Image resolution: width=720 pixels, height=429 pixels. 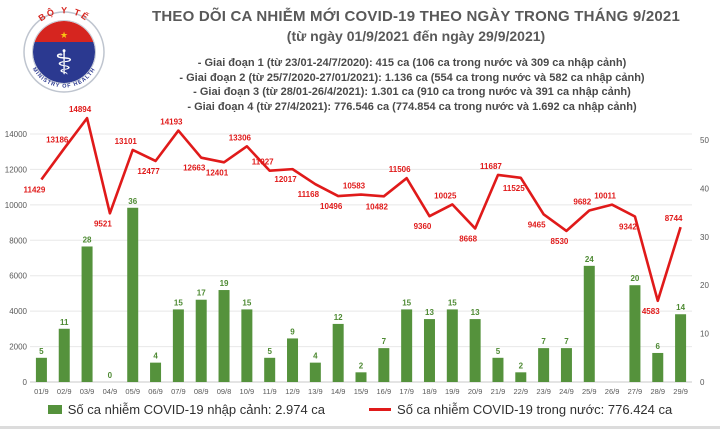 What do you see at coordinates (704, 285) in the screenshot?
I see `right-axis-tick-label: 20` at bounding box center [704, 285].